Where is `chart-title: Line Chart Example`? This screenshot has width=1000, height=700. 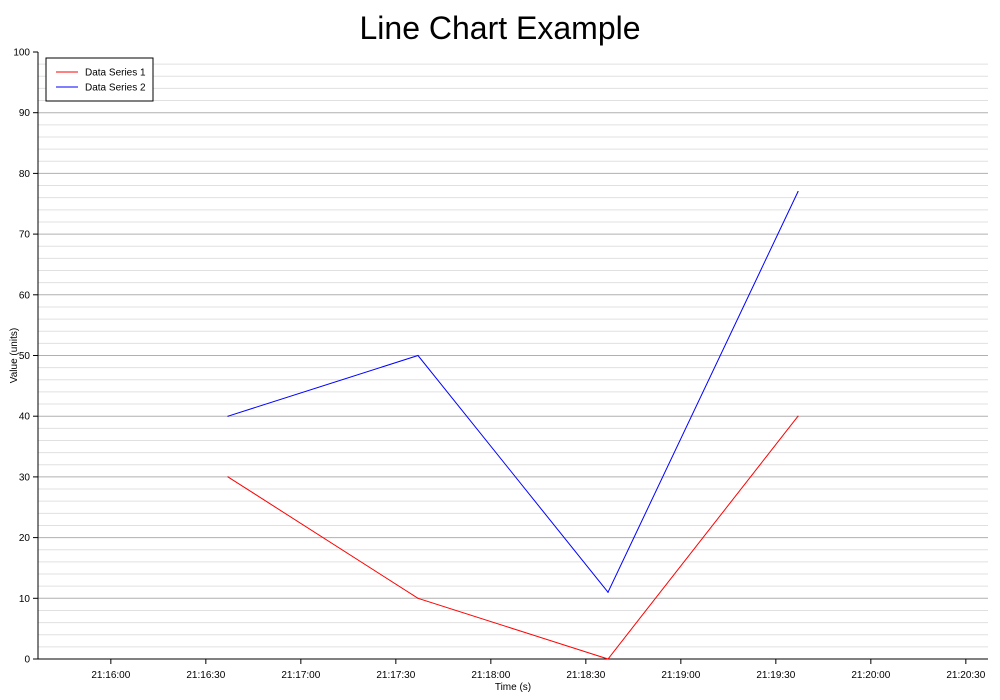 chart-title: Line Chart Example is located at coordinates (500, 28).